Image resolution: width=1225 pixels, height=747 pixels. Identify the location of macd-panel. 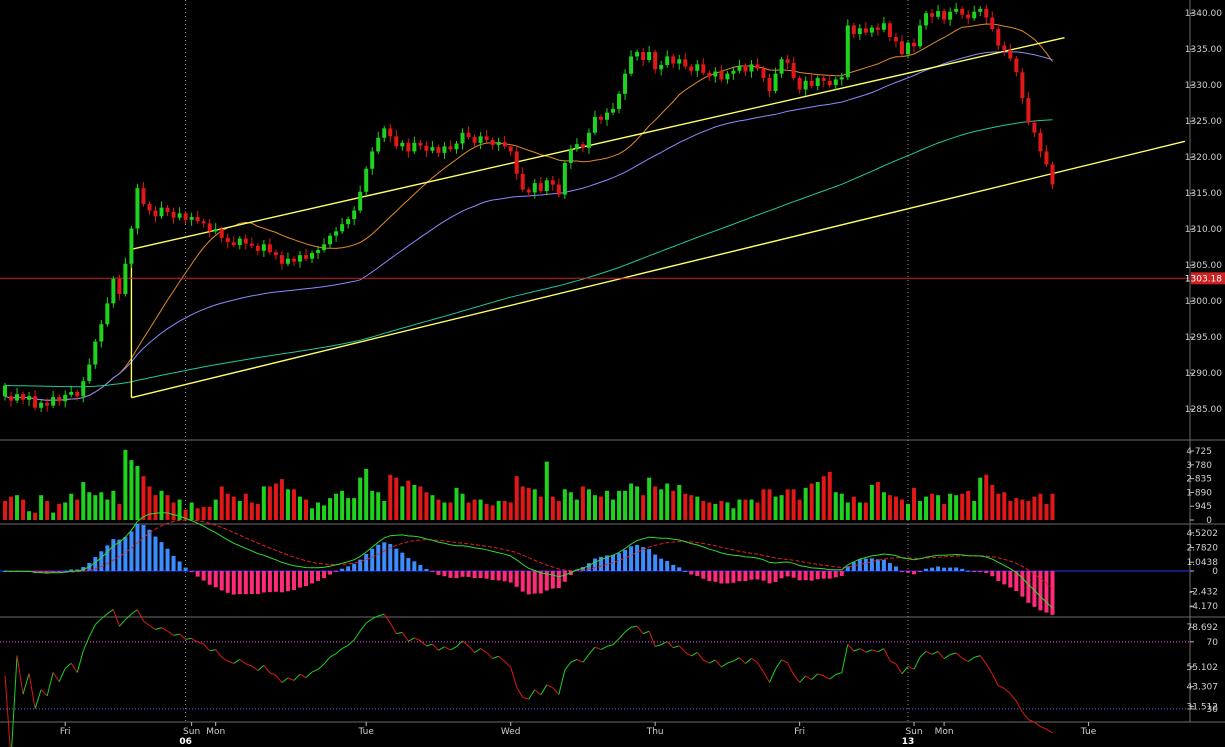
(595, 563).